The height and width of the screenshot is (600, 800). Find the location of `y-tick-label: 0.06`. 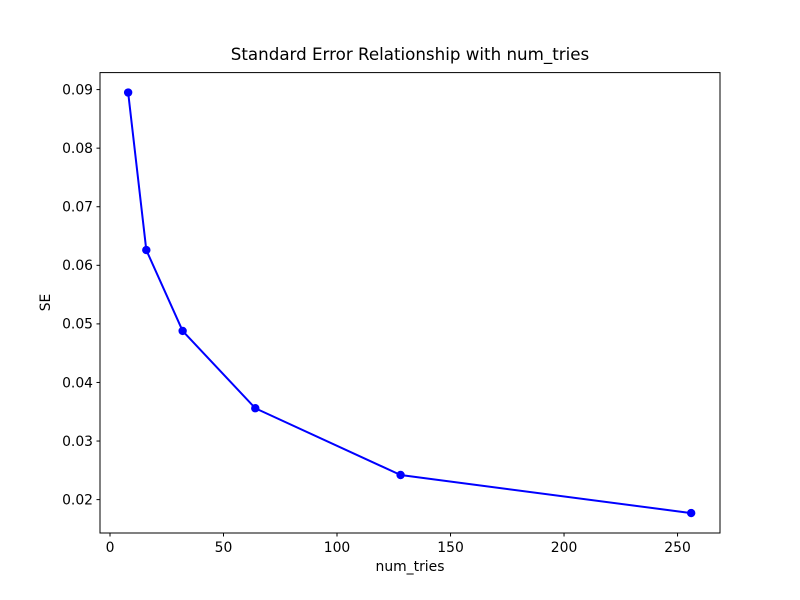

y-tick-label: 0.06 is located at coordinates (77, 266).